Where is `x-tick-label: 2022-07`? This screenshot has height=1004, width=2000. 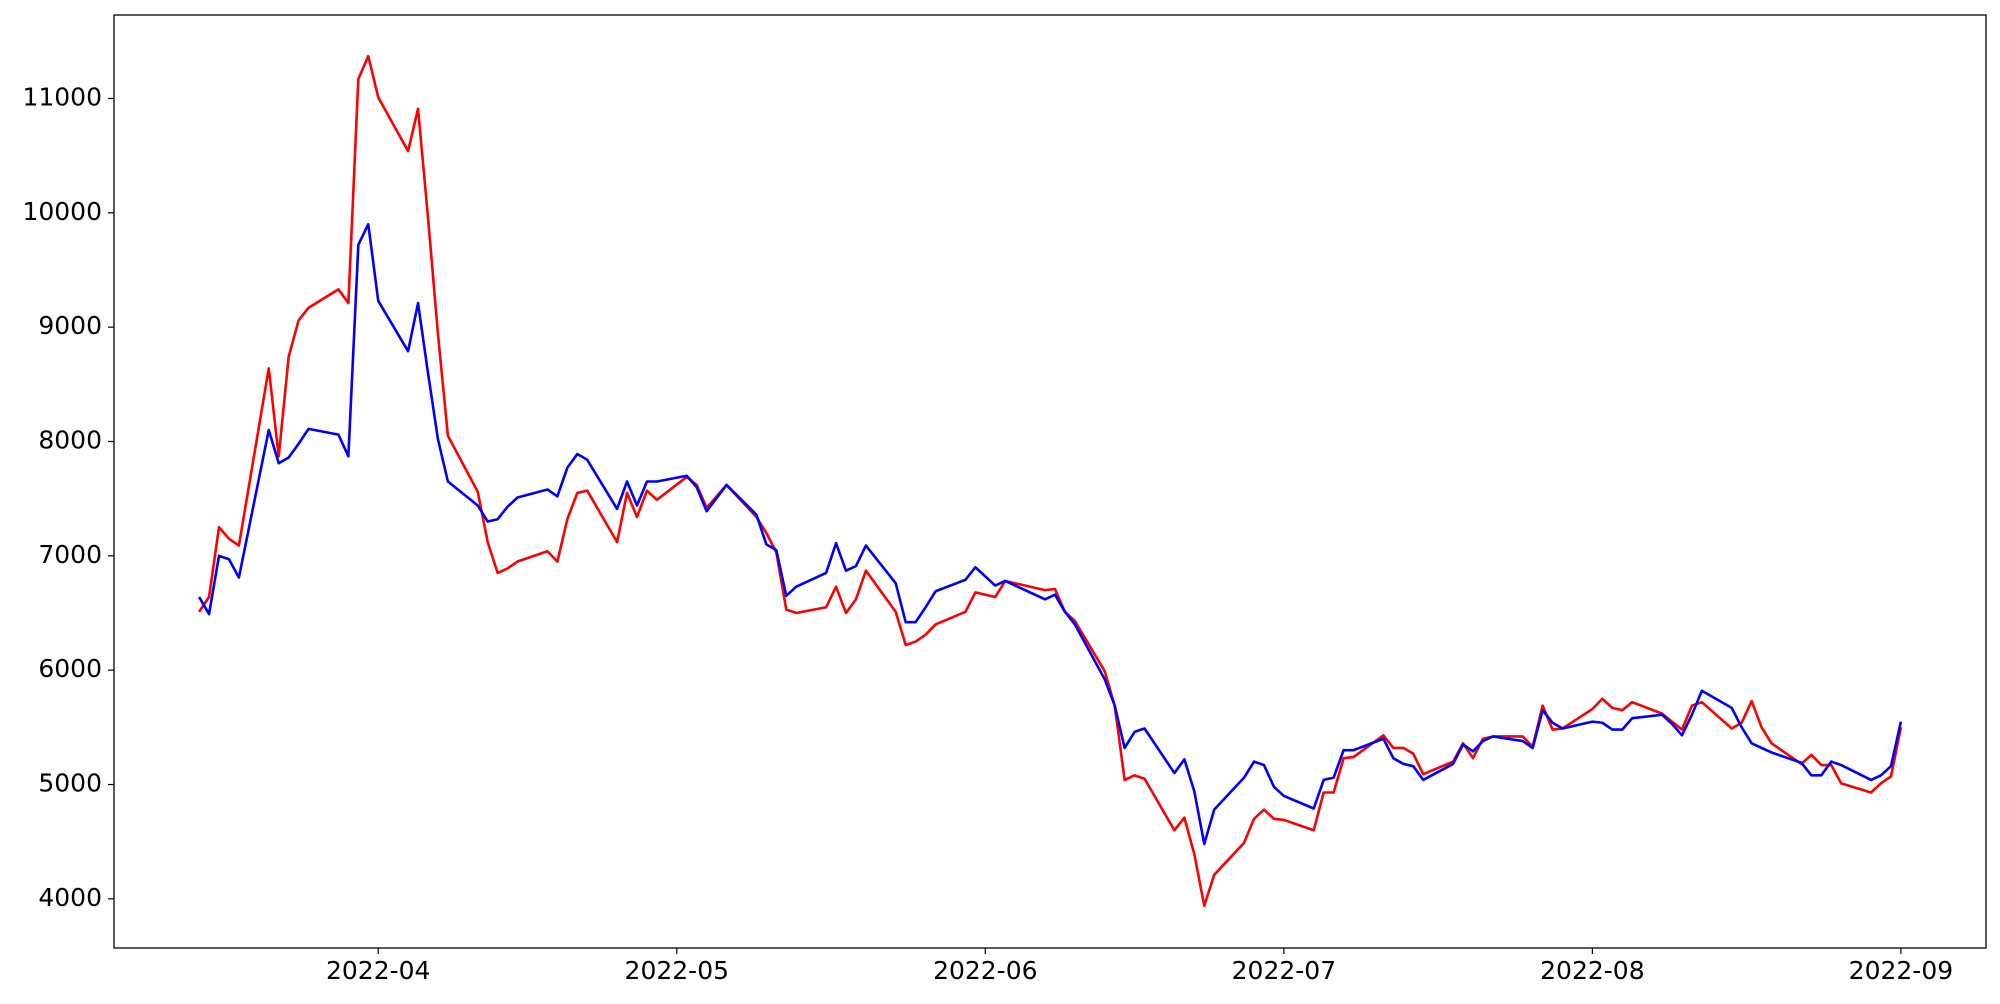
x-tick-label: 2022-07 is located at coordinates (1284, 970).